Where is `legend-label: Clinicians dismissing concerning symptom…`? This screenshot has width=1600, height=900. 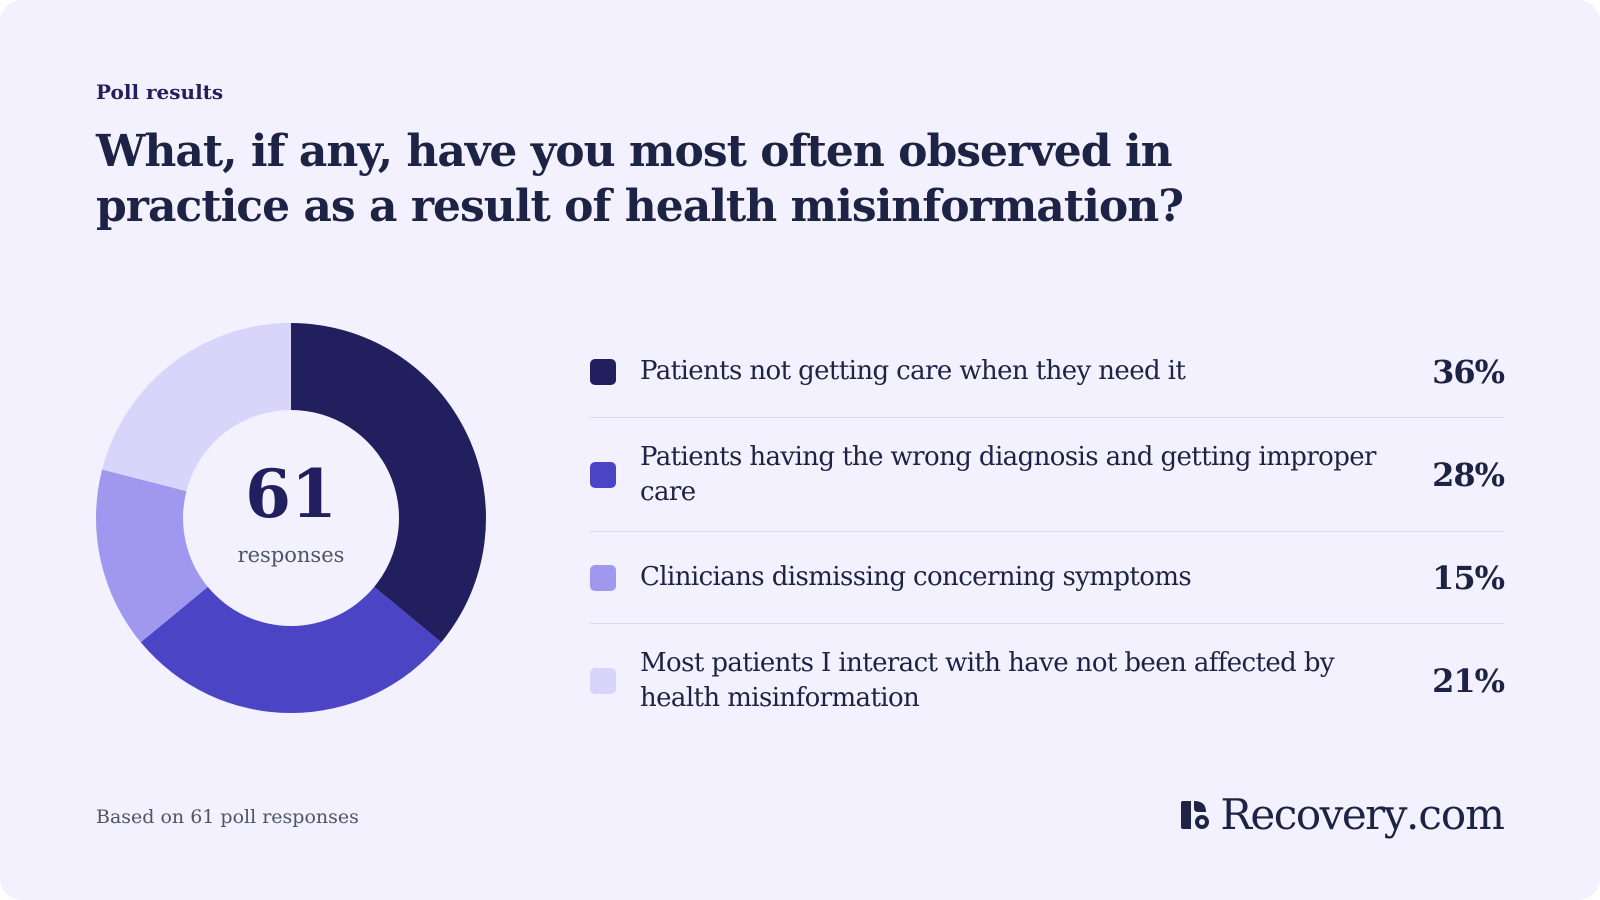 legend-label: Clinicians dismissing concerning symptom… is located at coordinates (916, 577).